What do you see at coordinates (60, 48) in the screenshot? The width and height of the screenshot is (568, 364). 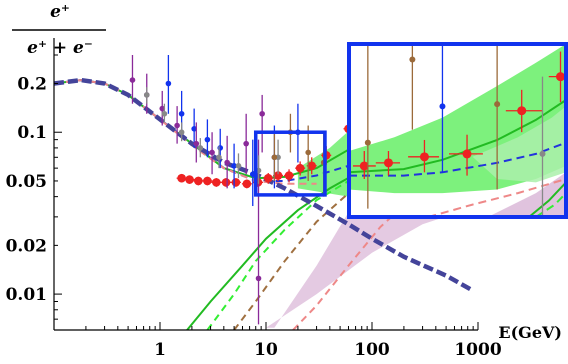 I see `ylabel-denominator: e⁺ + e⁻` at bounding box center [60, 48].